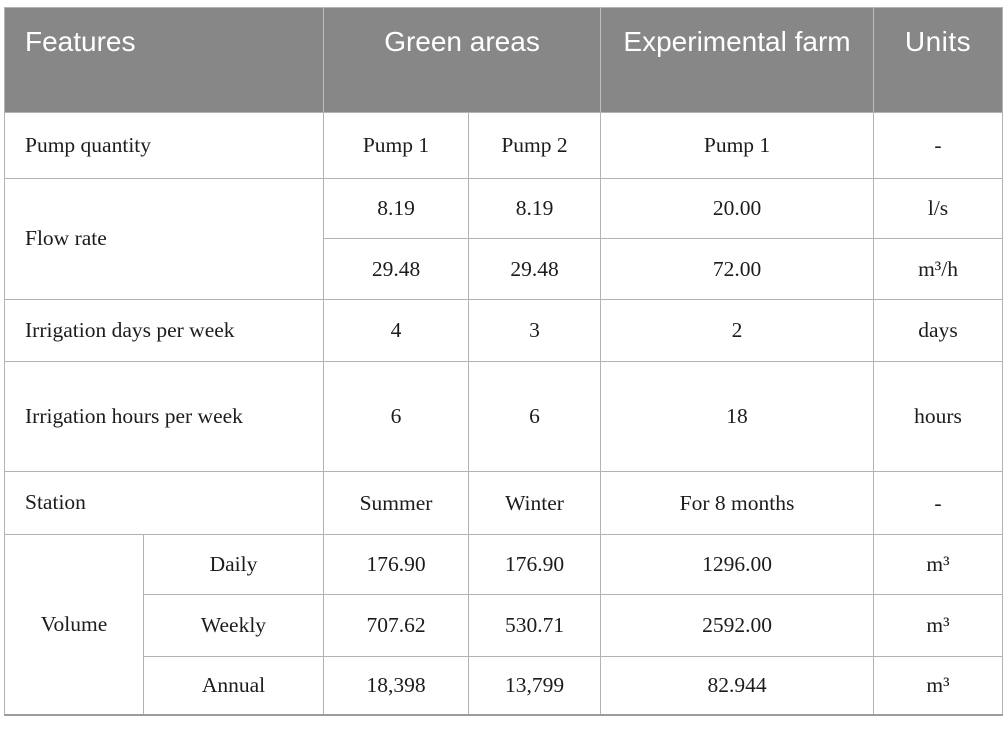 Image resolution: width=1005 pixels, height=735 pixels. What do you see at coordinates (134, 415) in the screenshot?
I see `irrigation-hours-label-text: Irrigation hours per week` at bounding box center [134, 415].